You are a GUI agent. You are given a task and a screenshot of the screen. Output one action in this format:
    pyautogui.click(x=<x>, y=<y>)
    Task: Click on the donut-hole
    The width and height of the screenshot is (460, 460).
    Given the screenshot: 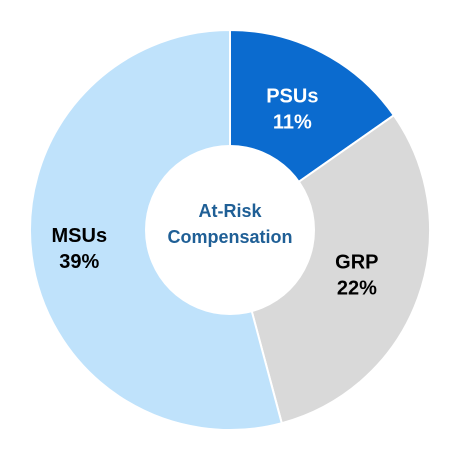 What is the action you would take?
    pyautogui.click(x=230, y=230)
    